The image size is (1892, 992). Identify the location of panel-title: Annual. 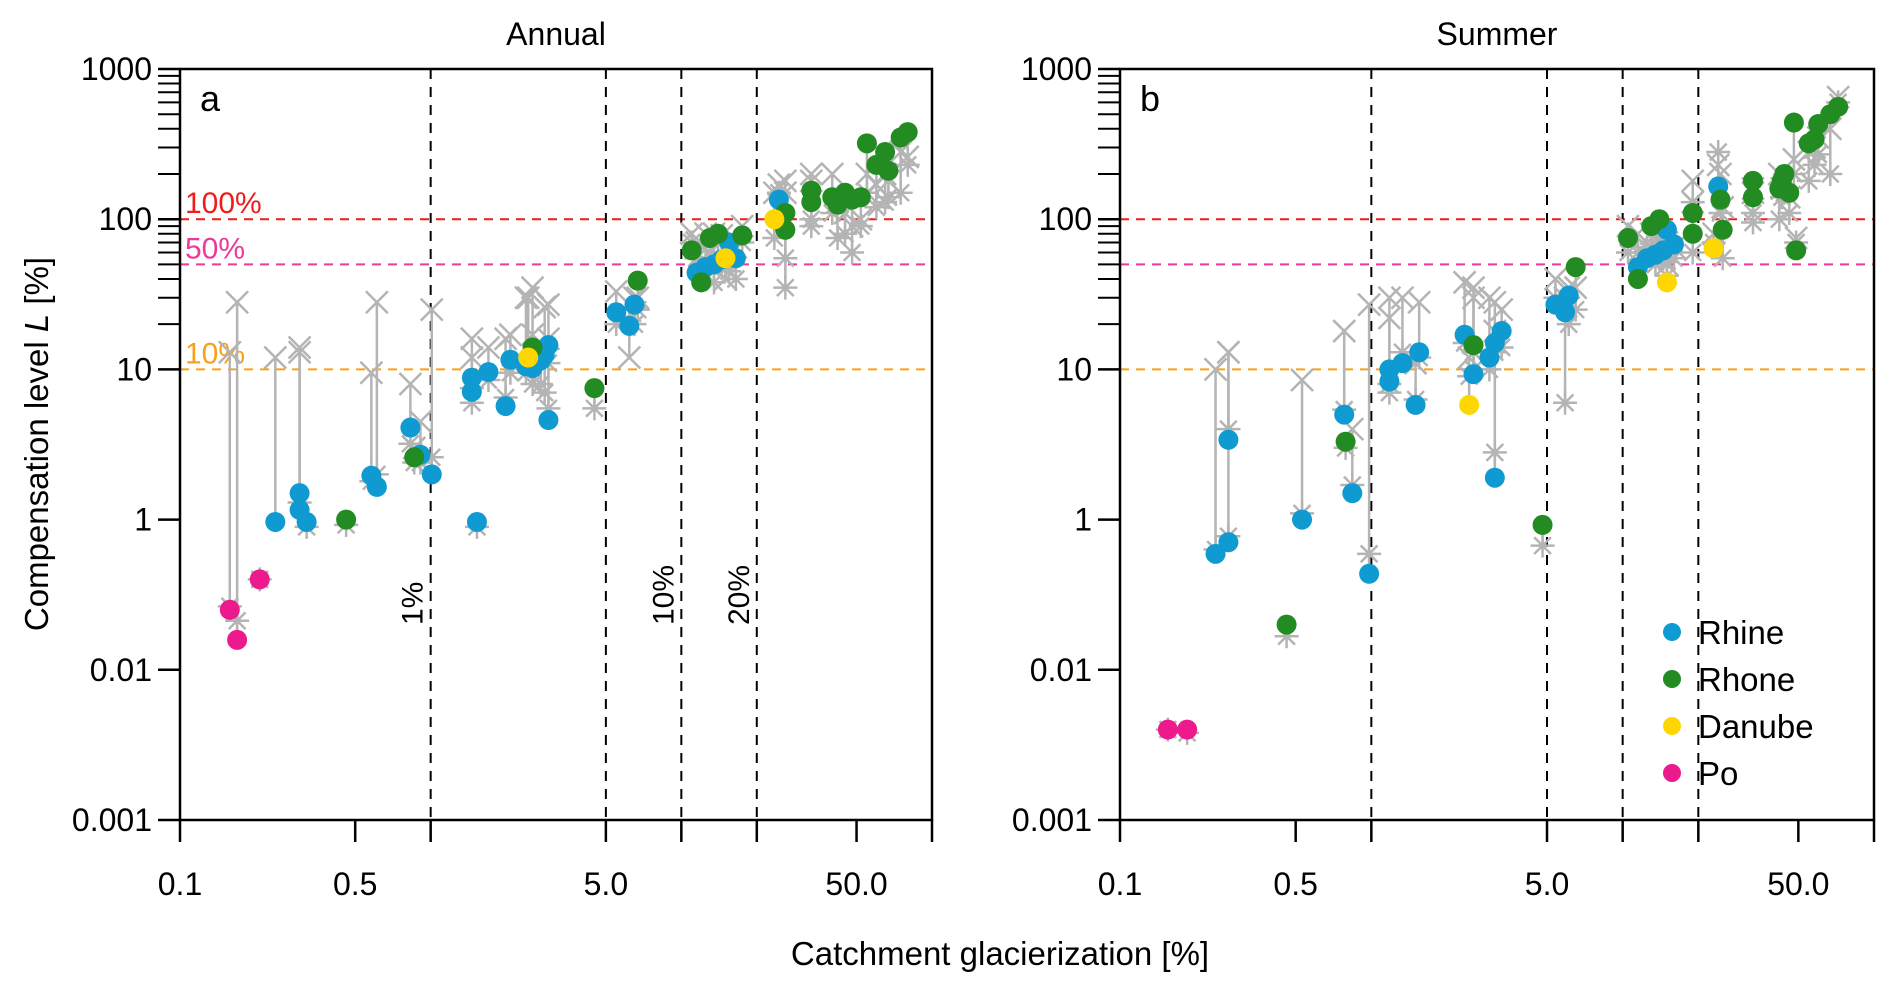
(556, 34).